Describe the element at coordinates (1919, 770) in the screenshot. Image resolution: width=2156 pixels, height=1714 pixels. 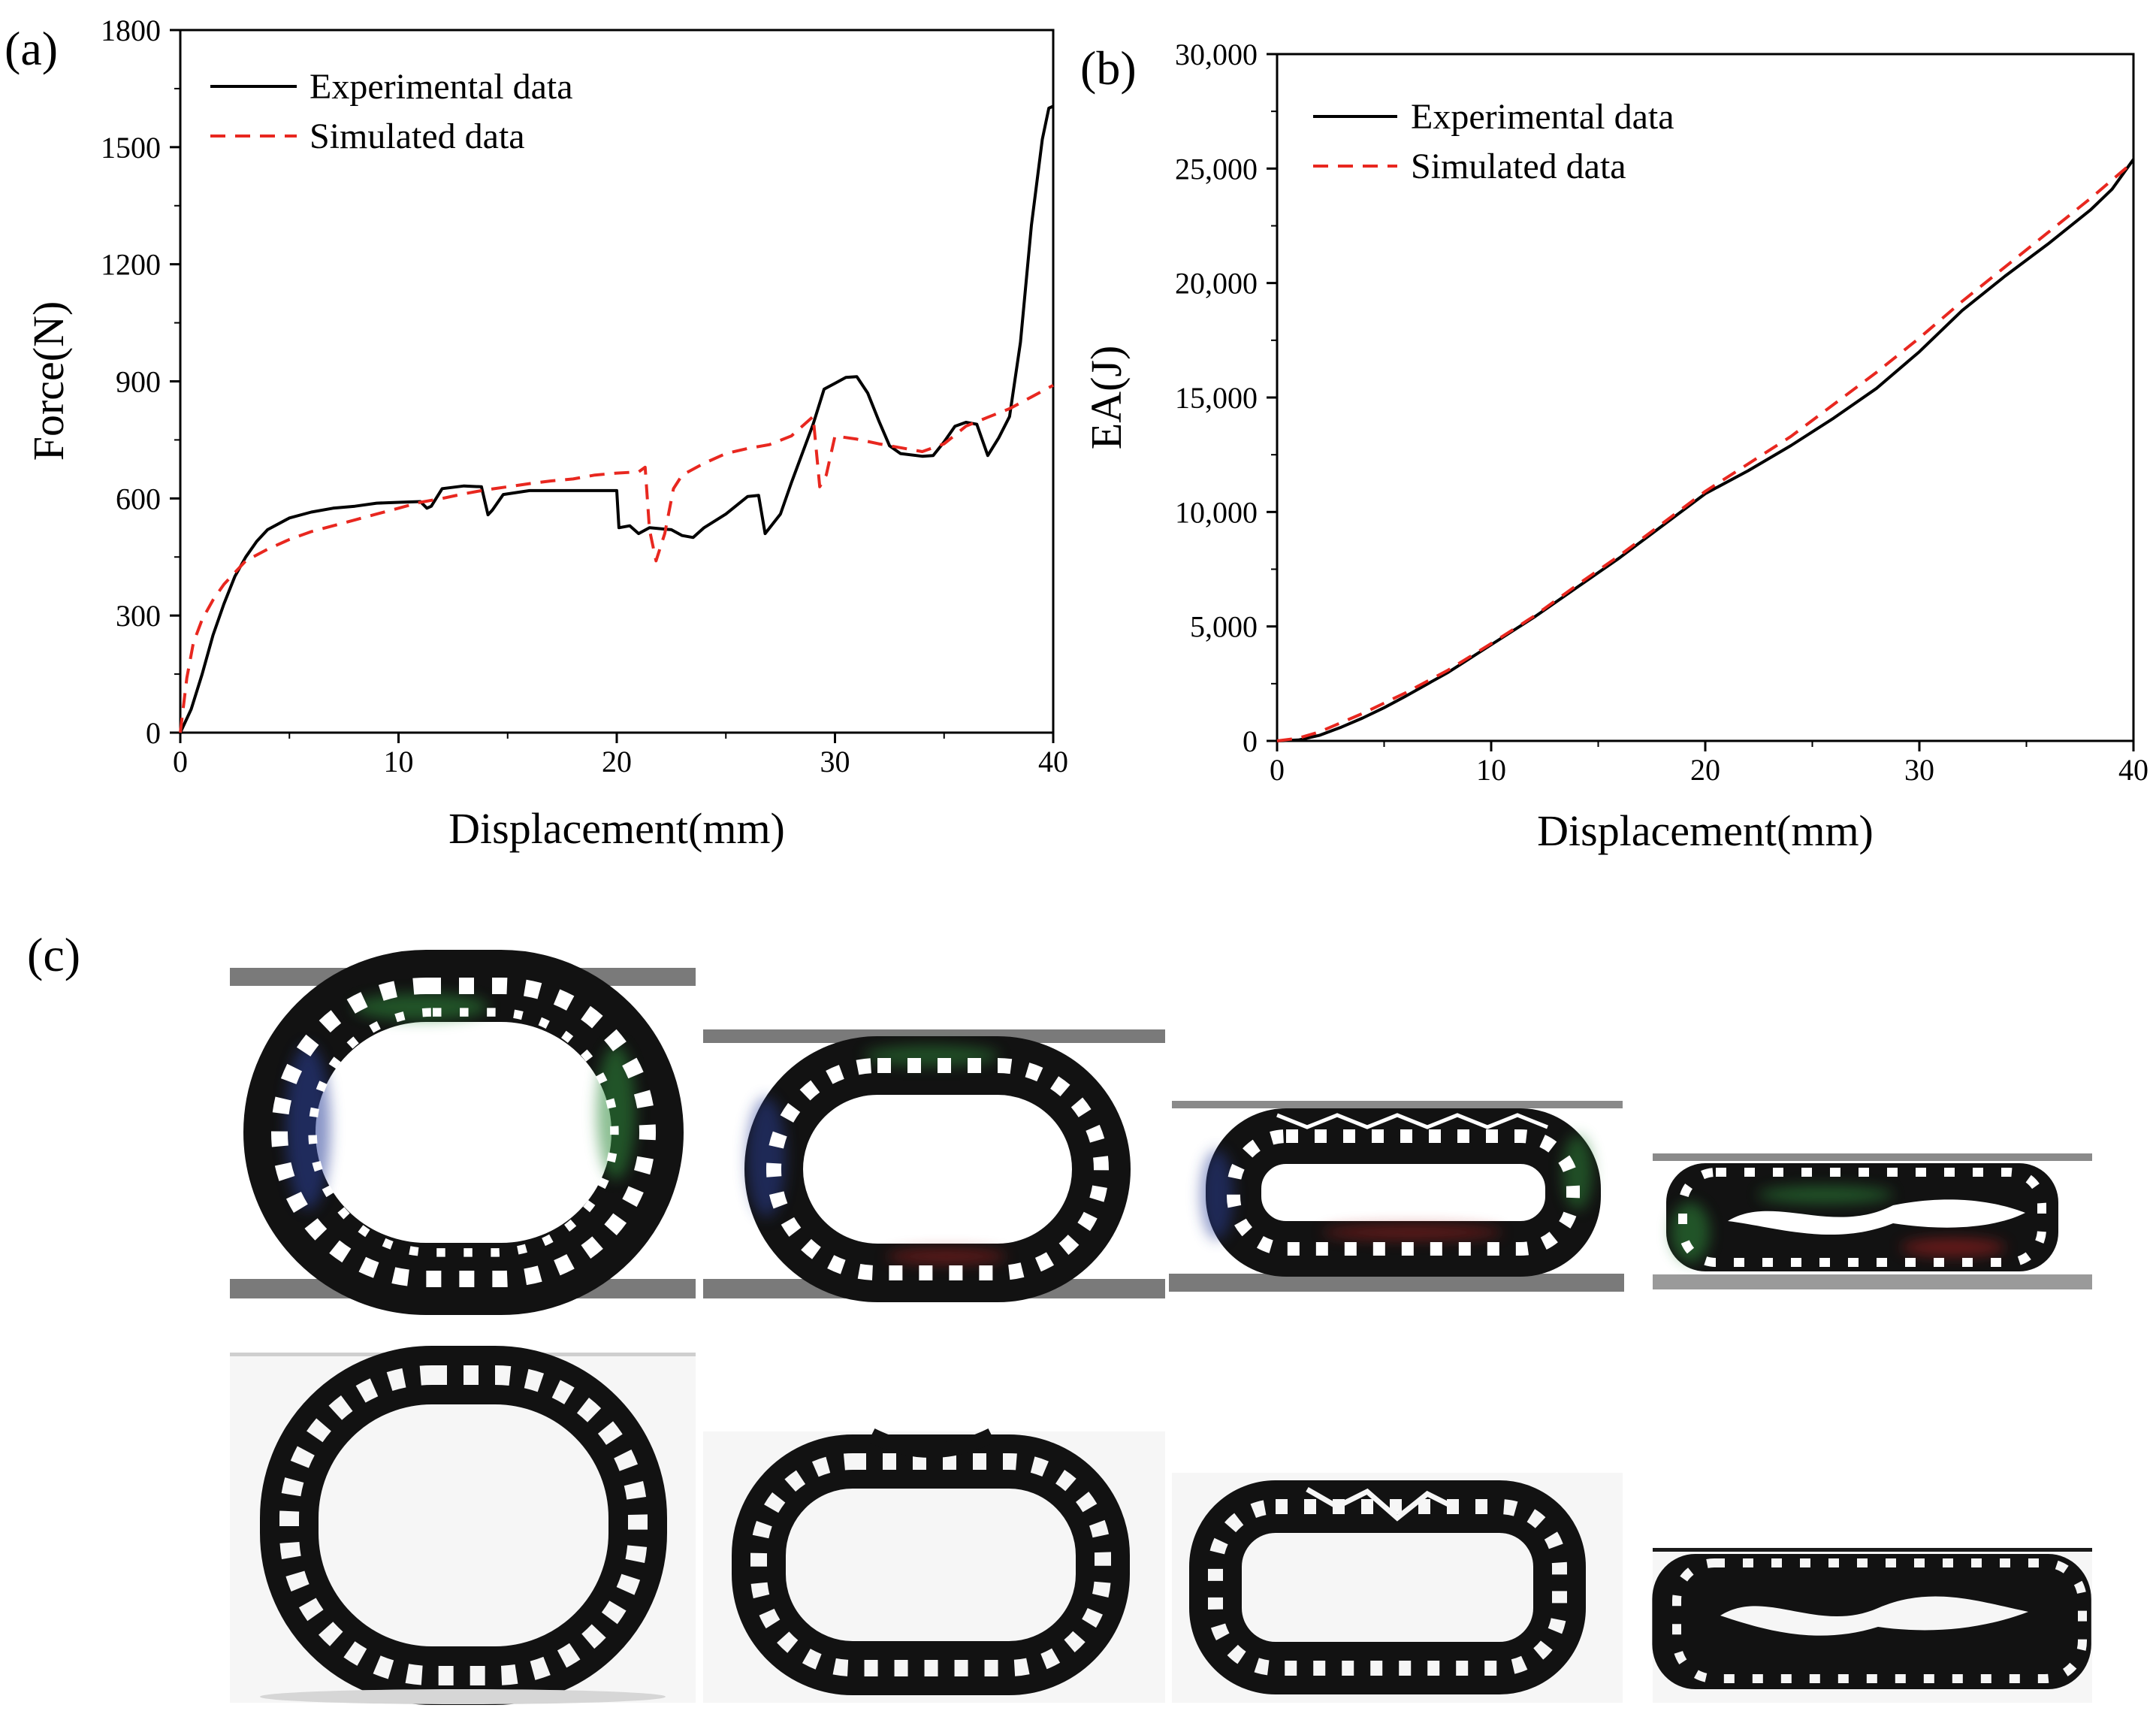
I see `chart-b-x-tick-label: 30` at that location.